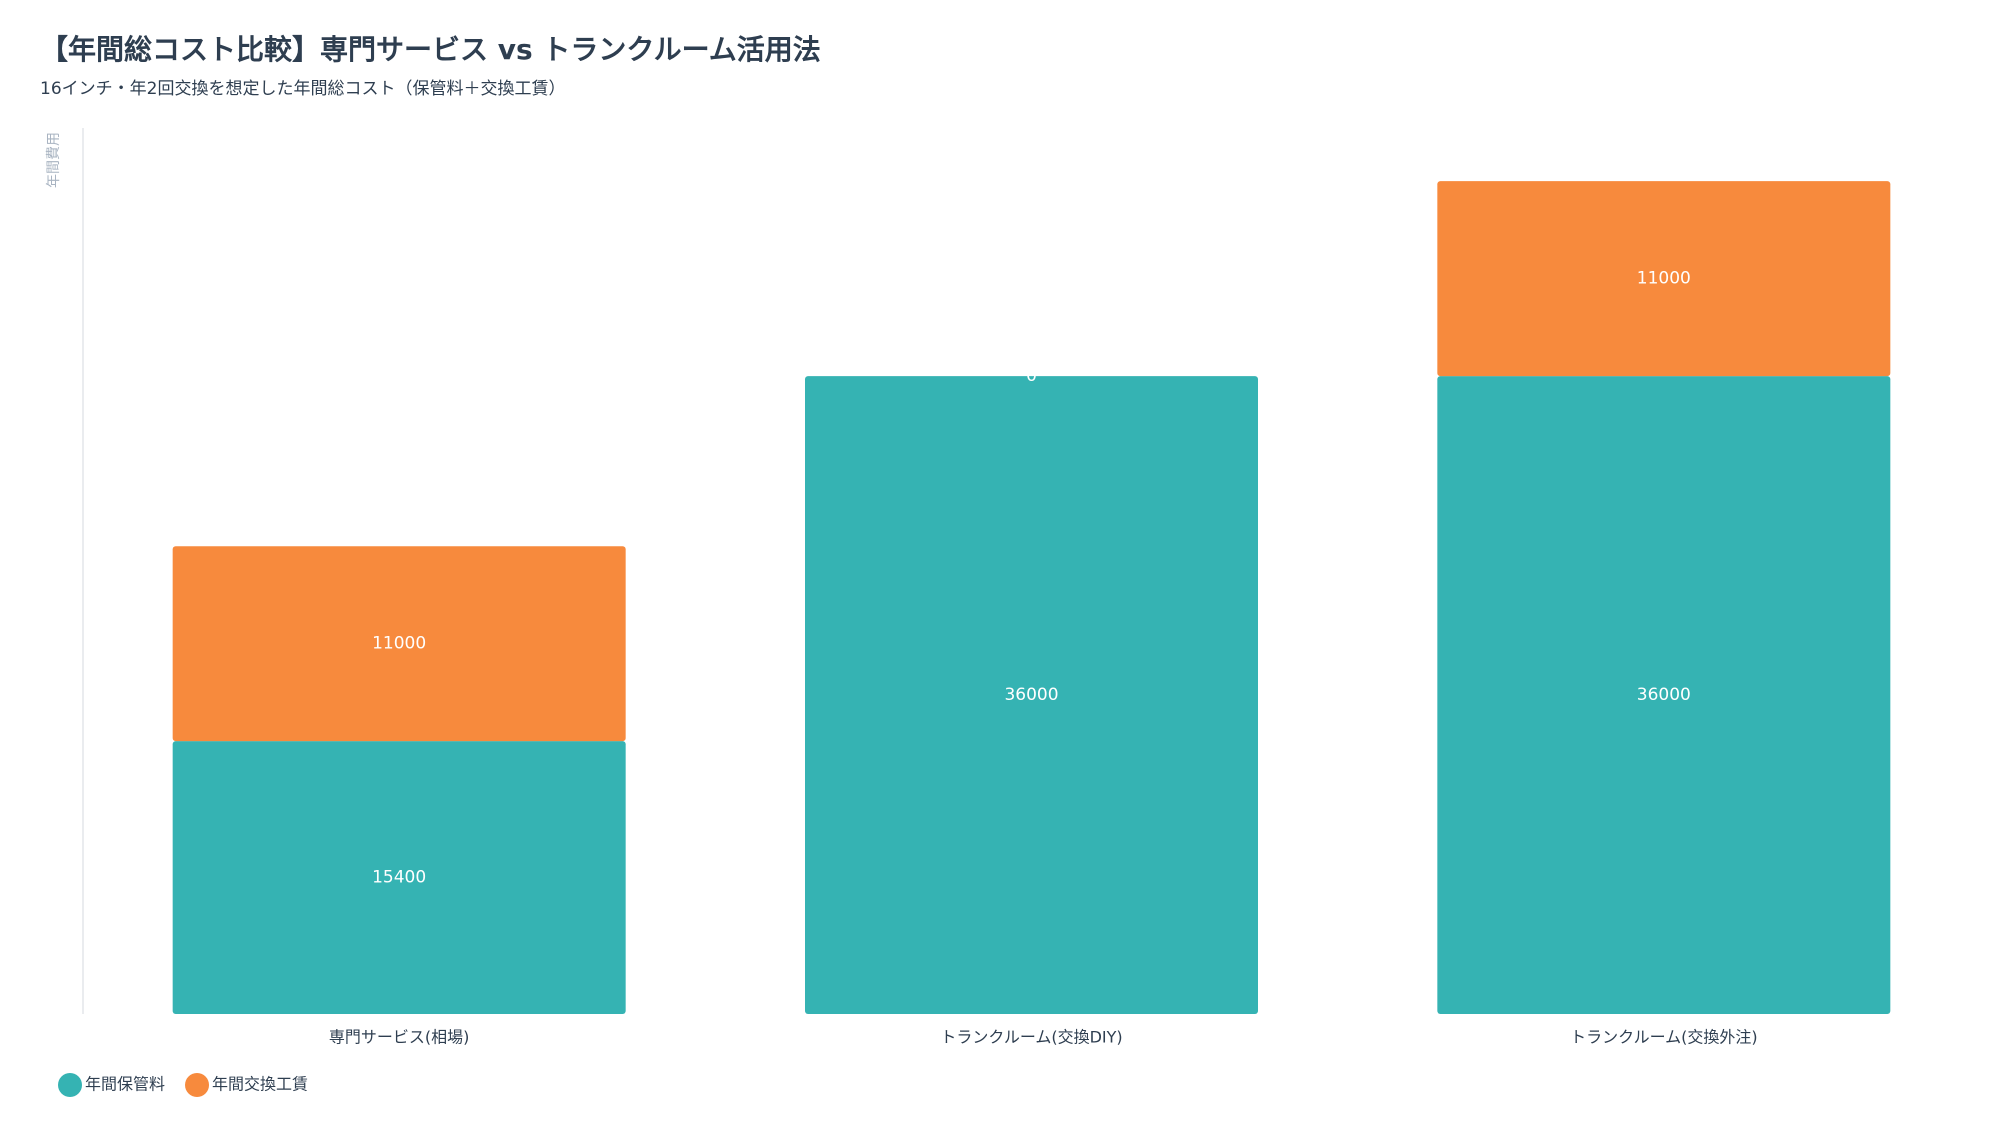  What do you see at coordinates (430, 49) in the screenshot?
I see `chart-title: 【年間総コスト比較】専門サービス vs トランクルーム活用法` at bounding box center [430, 49].